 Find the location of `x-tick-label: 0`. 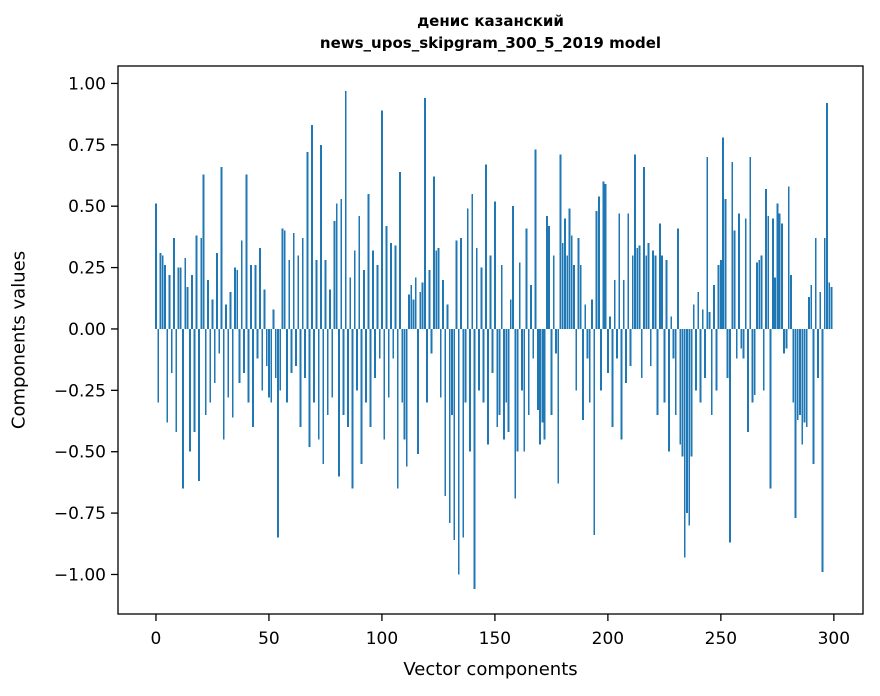

x-tick-label: 0 is located at coordinates (156, 639).